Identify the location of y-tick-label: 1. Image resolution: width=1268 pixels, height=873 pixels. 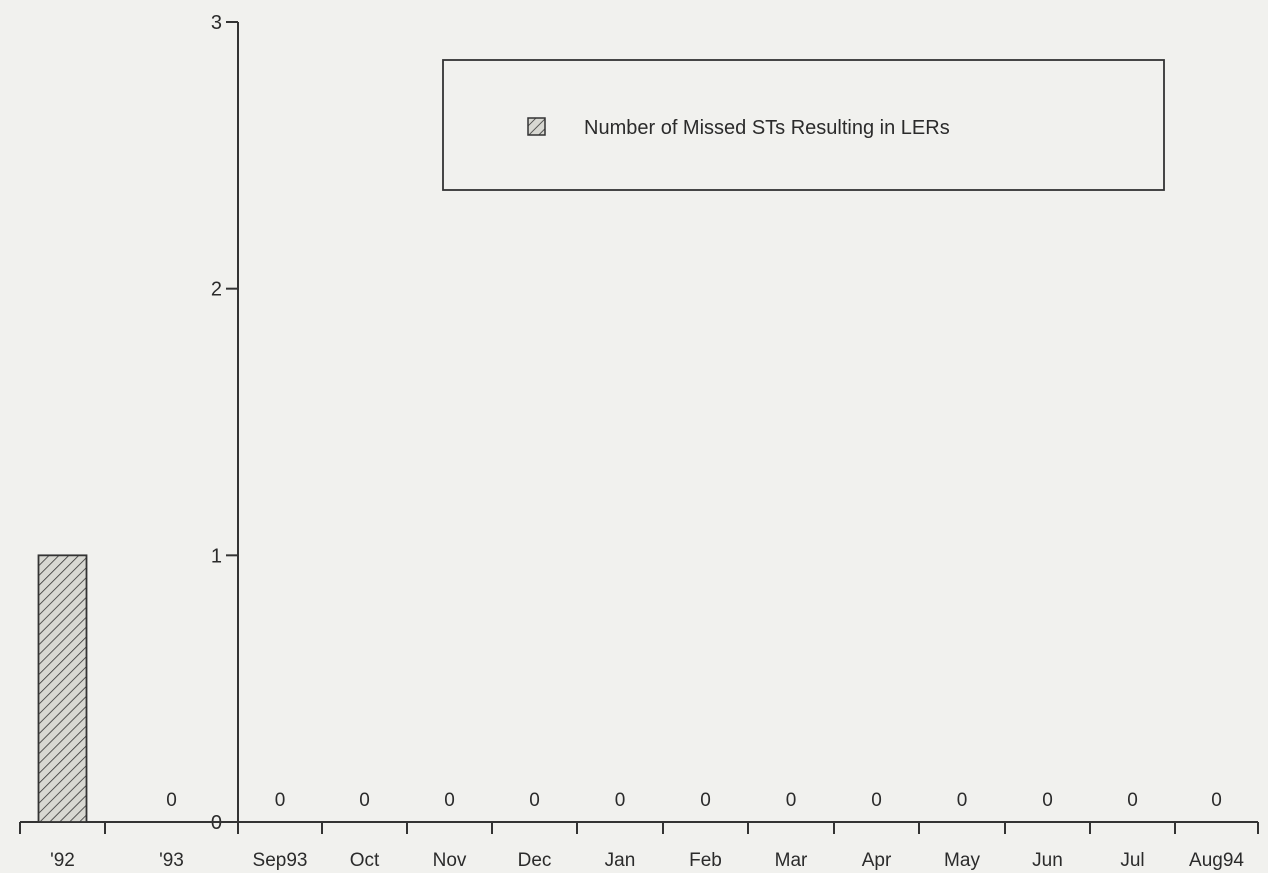
(216, 556).